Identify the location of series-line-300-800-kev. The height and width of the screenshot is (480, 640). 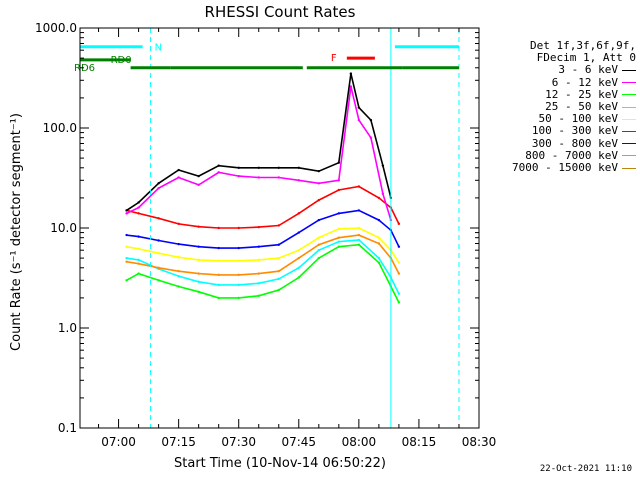
(263, 229).